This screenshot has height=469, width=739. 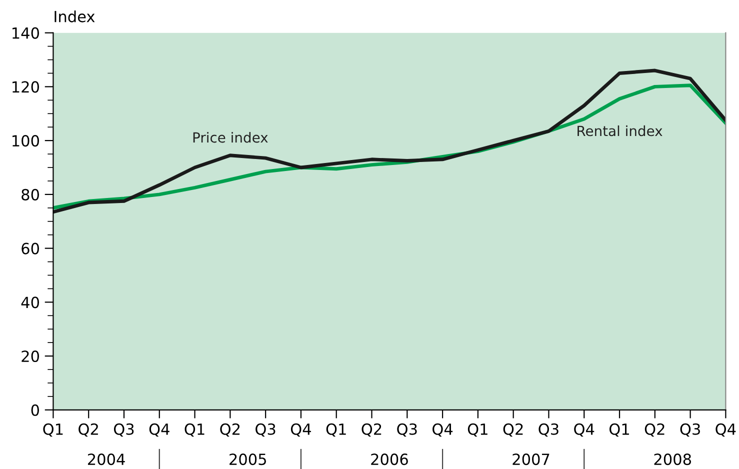 I want to click on text: 2004, so click(x=106, y=460).